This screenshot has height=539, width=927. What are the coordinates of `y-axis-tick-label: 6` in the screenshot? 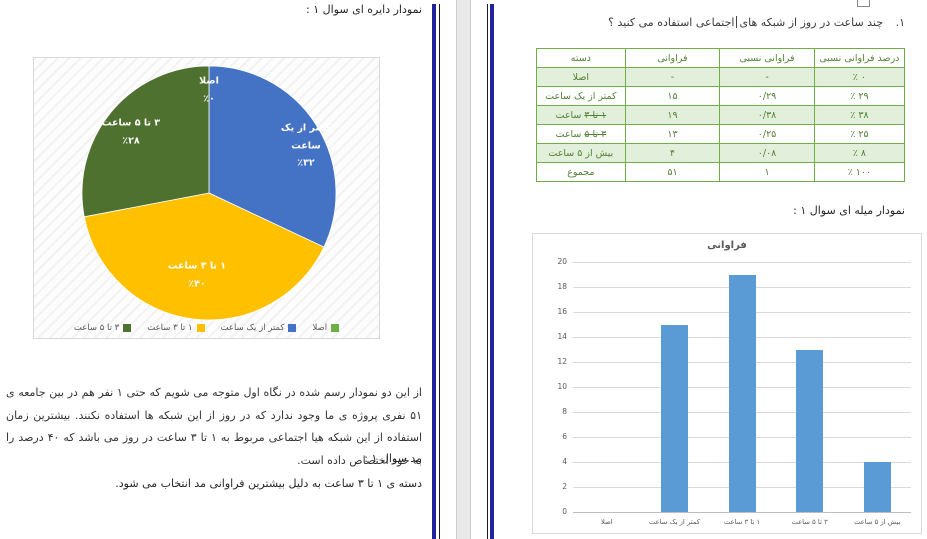 It's located at (564, 436).